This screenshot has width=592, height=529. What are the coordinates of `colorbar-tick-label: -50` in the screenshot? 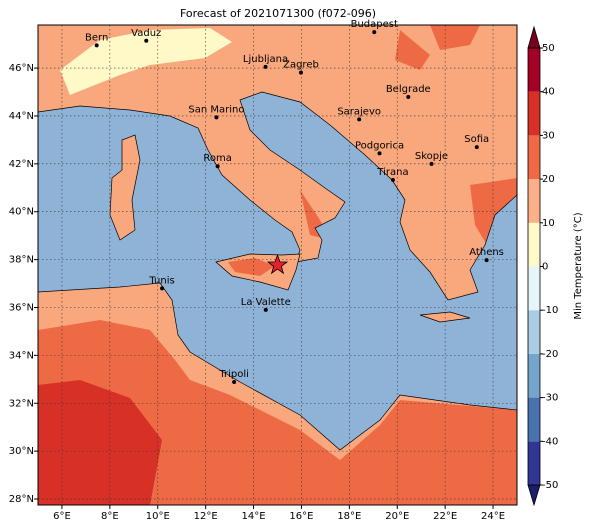 It's located at (550, 485).